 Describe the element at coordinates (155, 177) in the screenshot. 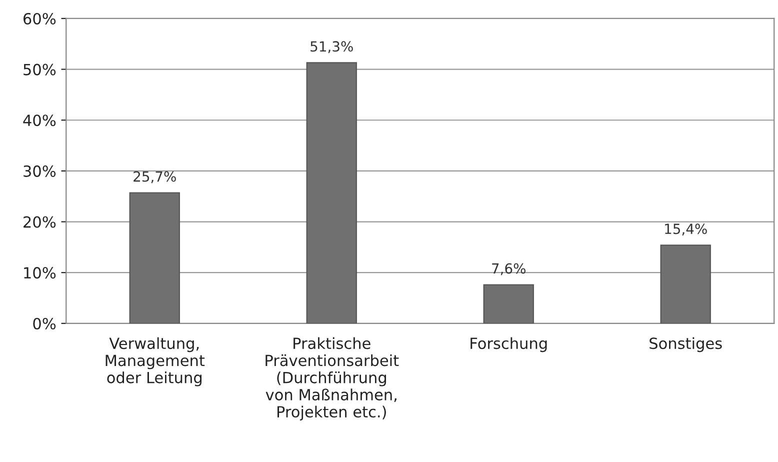

I see `data-label: 25,7%` at that location.